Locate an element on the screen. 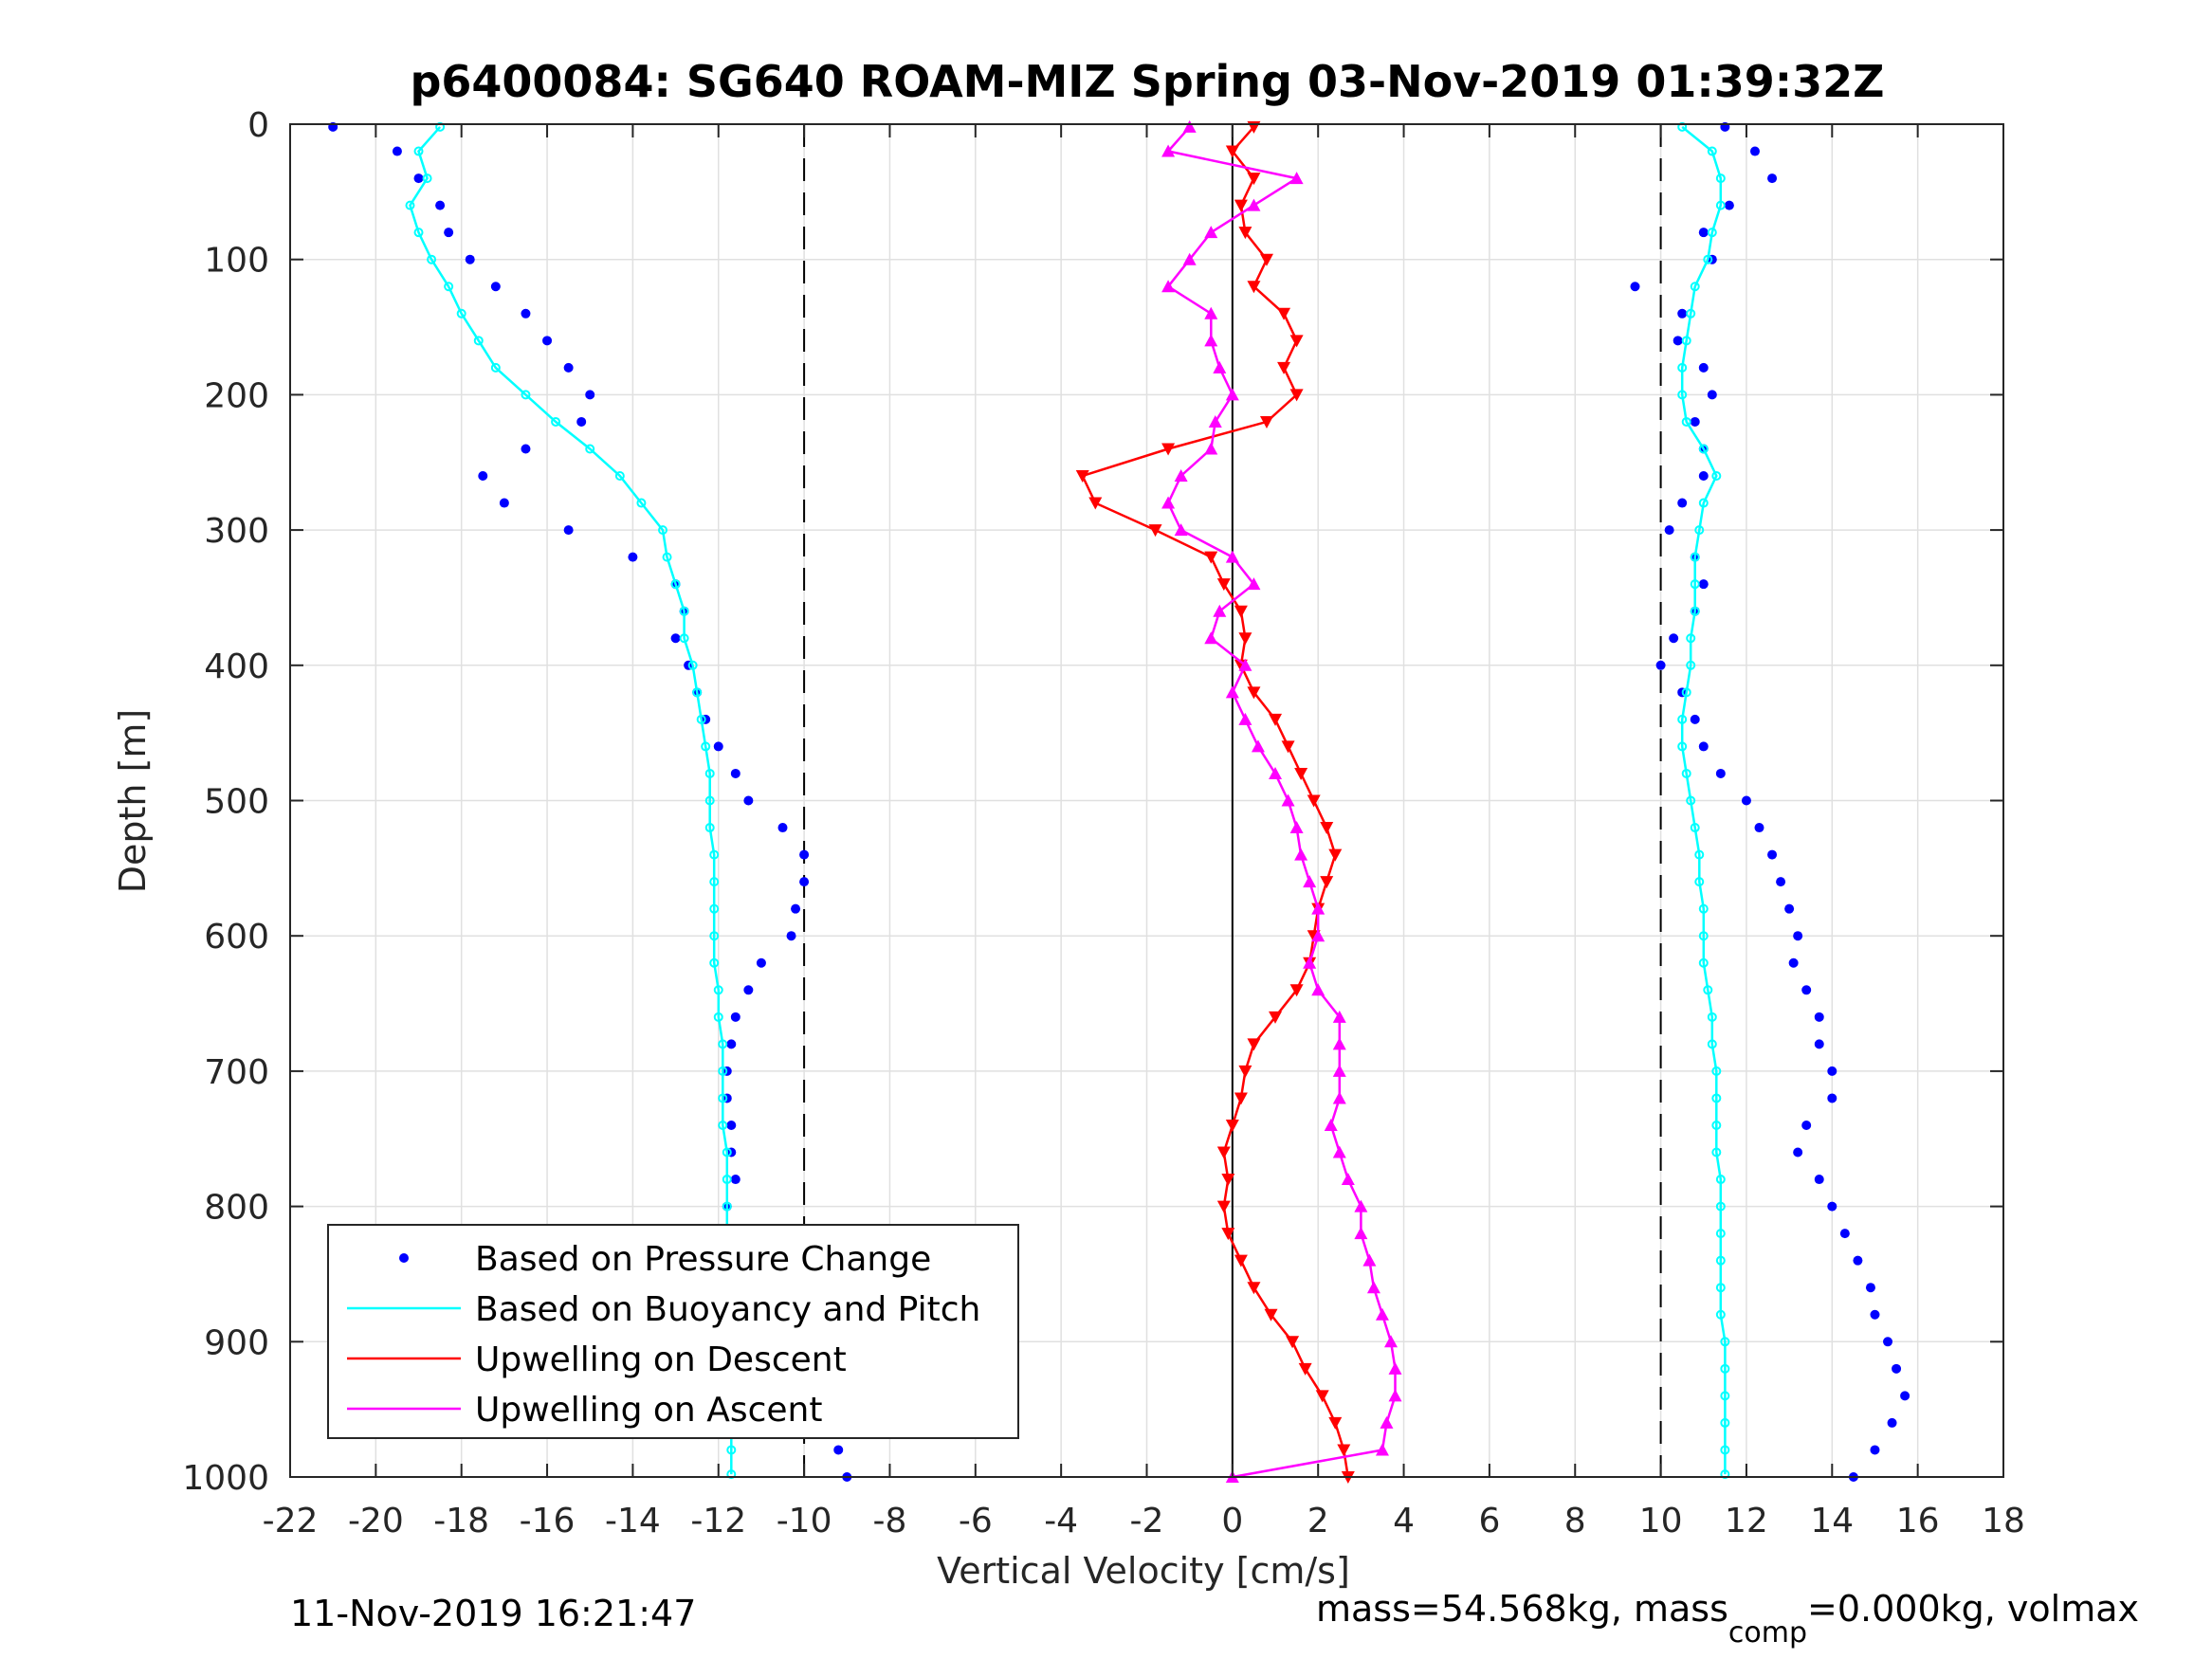 Image resolution: width=2212 pixels, height=1659 pixels. x-tick-label: -14 is located at coordinates (633, 1521).